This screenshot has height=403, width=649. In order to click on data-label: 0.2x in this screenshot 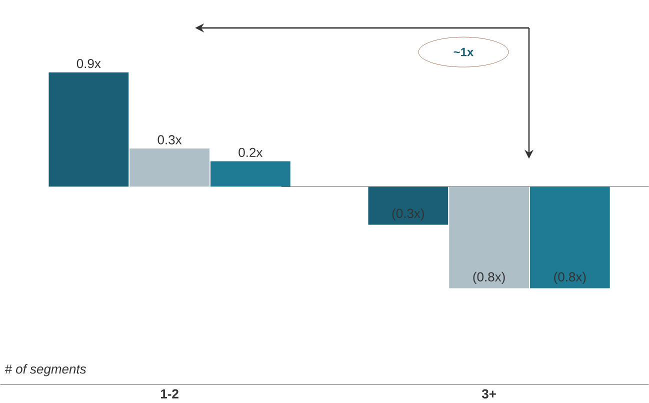, I will do `click(250, 153)`.